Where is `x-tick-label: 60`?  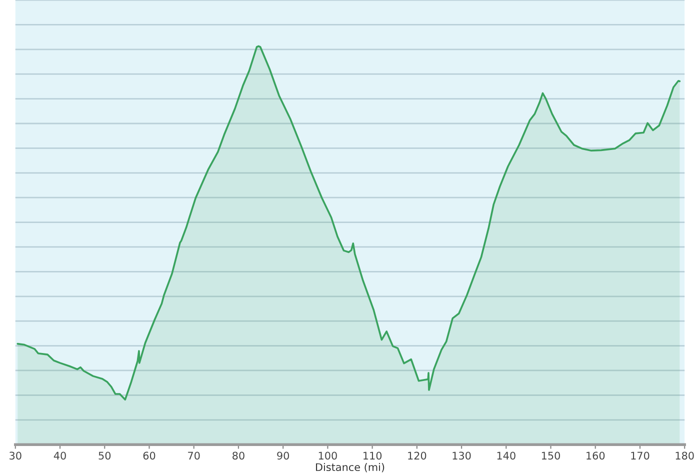 x-tick-label: 60 is located at coordinates (149, 456).